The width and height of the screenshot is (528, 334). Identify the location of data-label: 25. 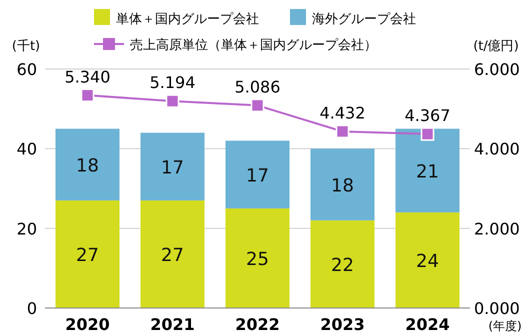
(257, 259).